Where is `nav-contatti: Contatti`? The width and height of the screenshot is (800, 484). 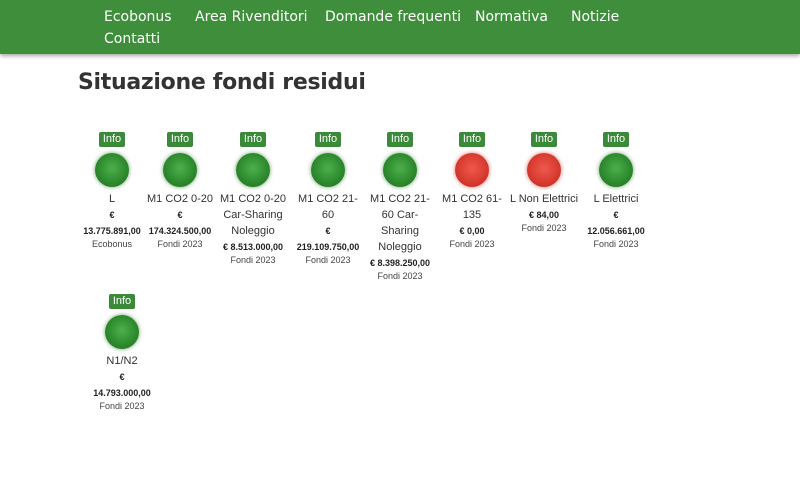
nav-contatti: Contatti is located at coordinates (132, 39).